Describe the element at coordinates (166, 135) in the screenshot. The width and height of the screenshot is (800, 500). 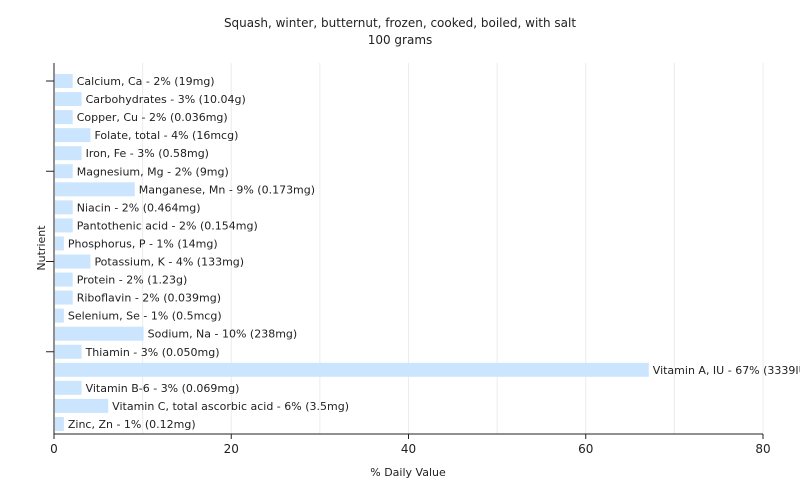
I see `bar-label: Folate, total - 4% (16mcg)` at that location.